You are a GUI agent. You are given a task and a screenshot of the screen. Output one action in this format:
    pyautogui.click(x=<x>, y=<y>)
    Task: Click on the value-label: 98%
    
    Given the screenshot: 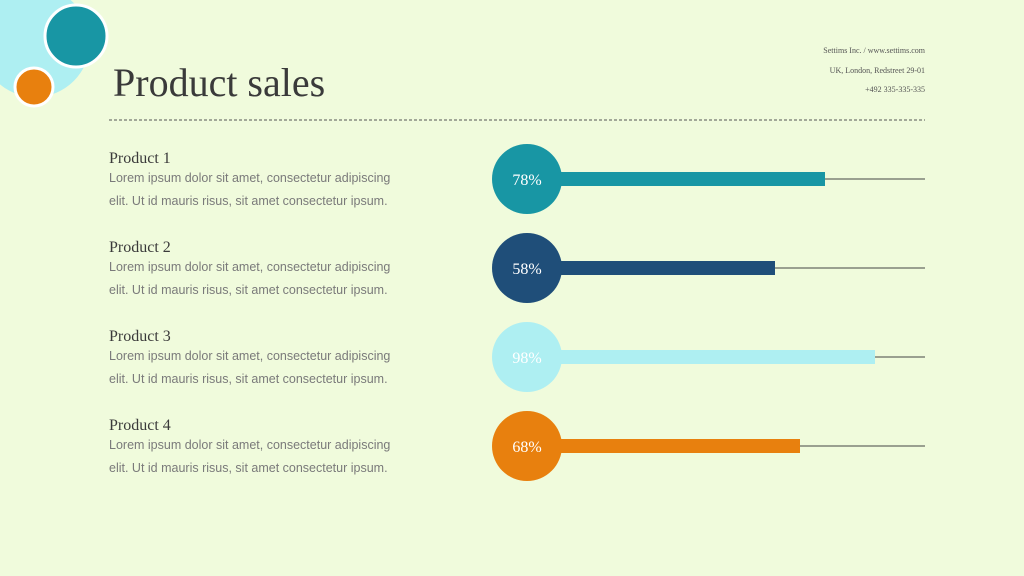 What is the action you would take?
    pyautogui.click(x=526, y=358)
    